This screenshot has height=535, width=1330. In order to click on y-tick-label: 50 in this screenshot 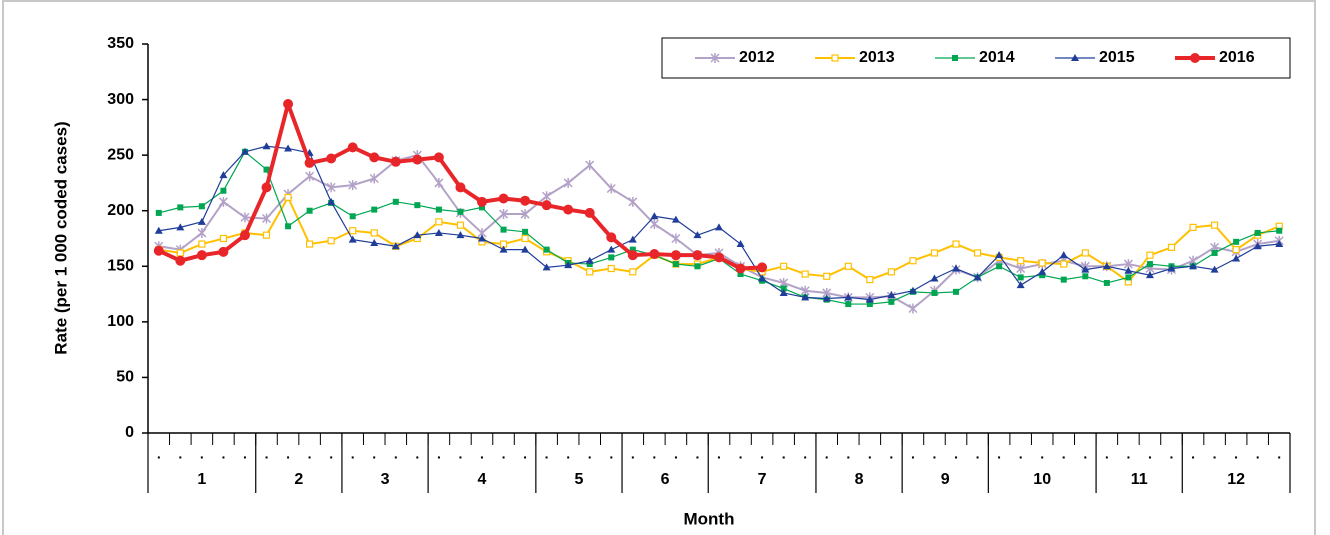, I will do `click(125, 377)`.